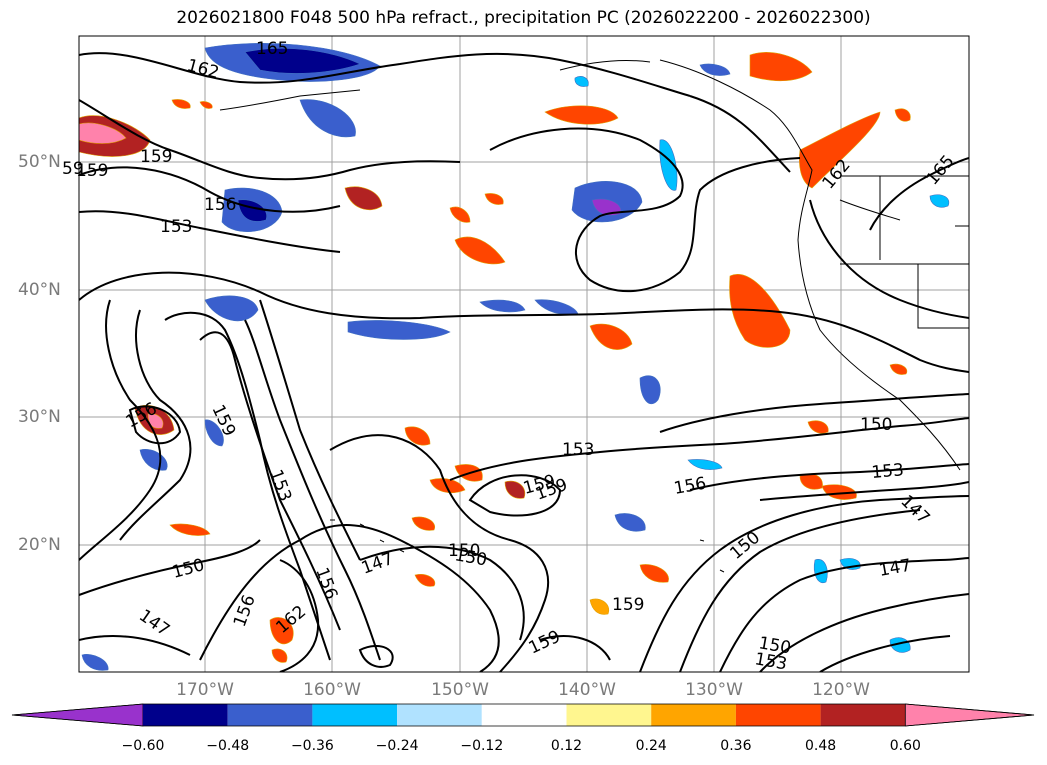 The height and width of the screenshot is (765, 1047). I want to click on lat-label: 30°N, so click(39, 417).